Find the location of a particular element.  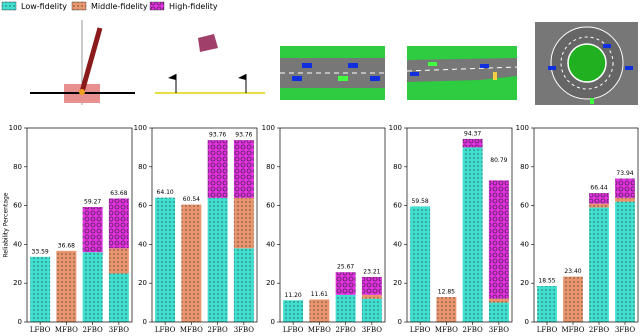

legend-label: Middle-fidelity is located at coordinates (119, 6).